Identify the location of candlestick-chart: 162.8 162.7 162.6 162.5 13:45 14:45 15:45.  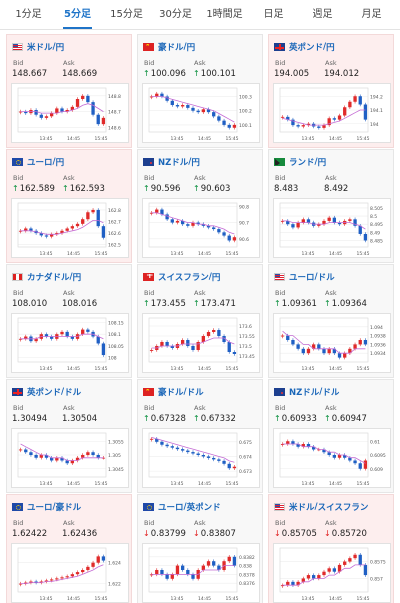
(69, 229).